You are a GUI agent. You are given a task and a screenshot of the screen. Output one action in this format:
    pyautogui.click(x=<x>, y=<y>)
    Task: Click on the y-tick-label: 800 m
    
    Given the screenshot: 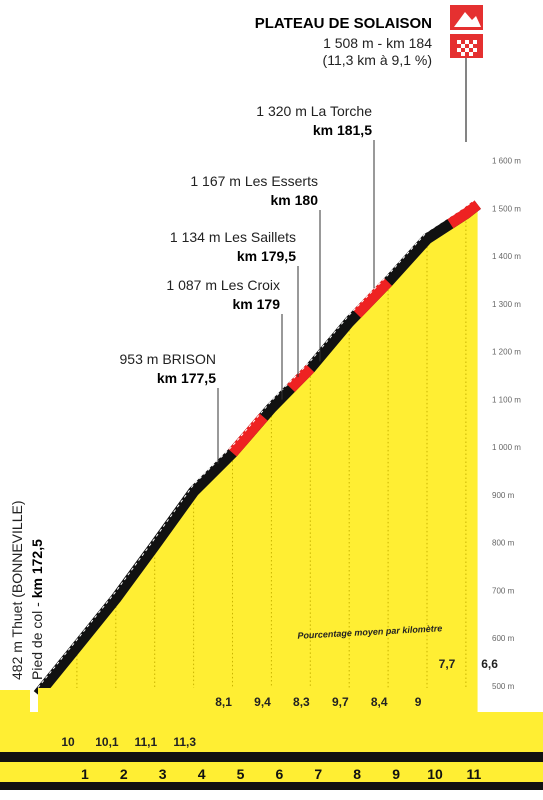 What is the action you would take?
    pyautogui.click(x=503, y=543)
    